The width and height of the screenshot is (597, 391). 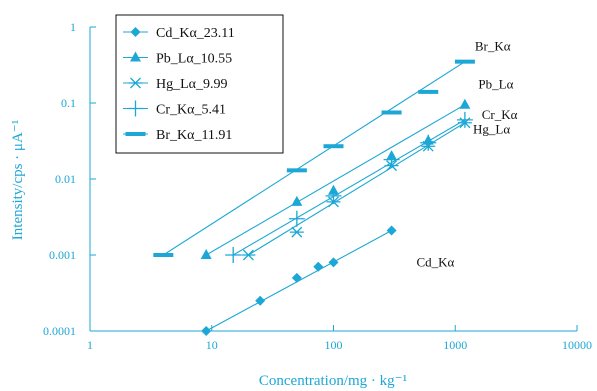 I want to click on legend-box, so click(x=199, y=84).